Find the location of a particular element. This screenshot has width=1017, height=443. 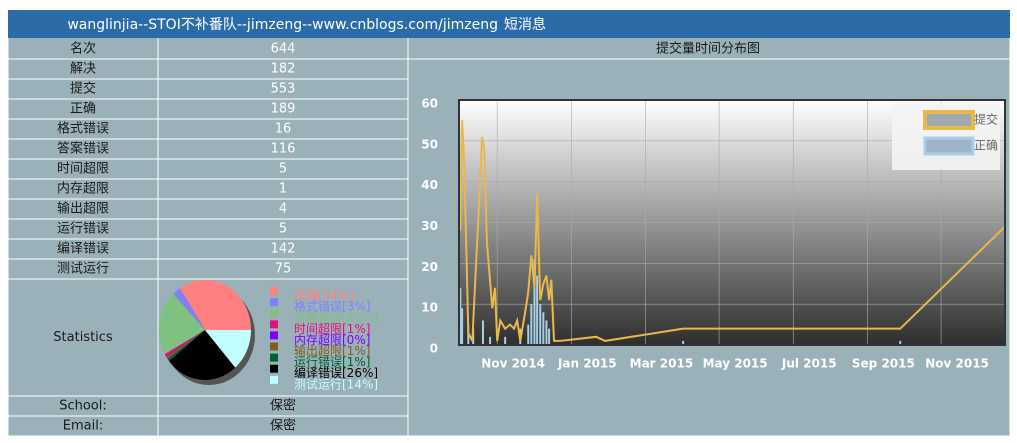

row-label: 格式错误 is located at coordinates (83, 129).